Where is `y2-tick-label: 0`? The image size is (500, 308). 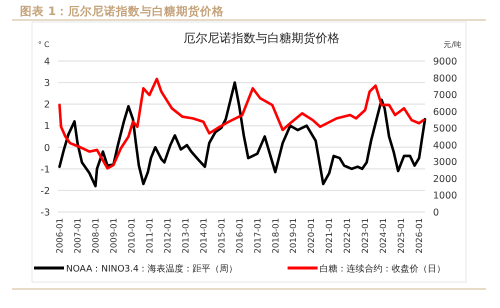
y2-tick-label: 0 is located at coordinates (436, 213).